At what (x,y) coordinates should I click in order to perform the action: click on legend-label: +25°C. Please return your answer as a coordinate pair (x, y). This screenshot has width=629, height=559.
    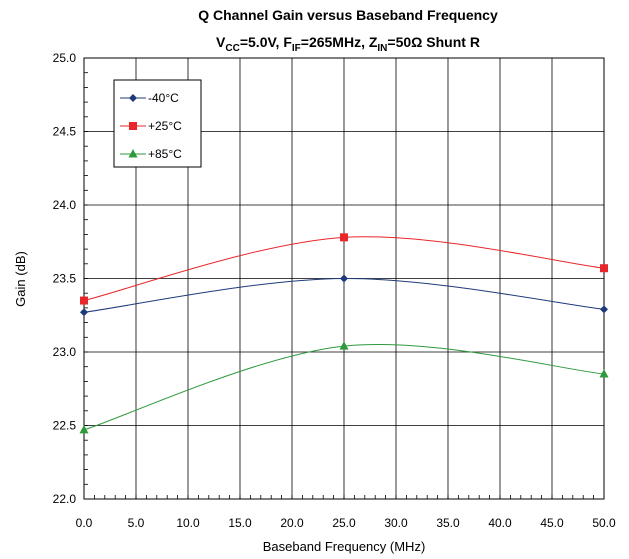
    Looking at the image, I should click on (165, 126).